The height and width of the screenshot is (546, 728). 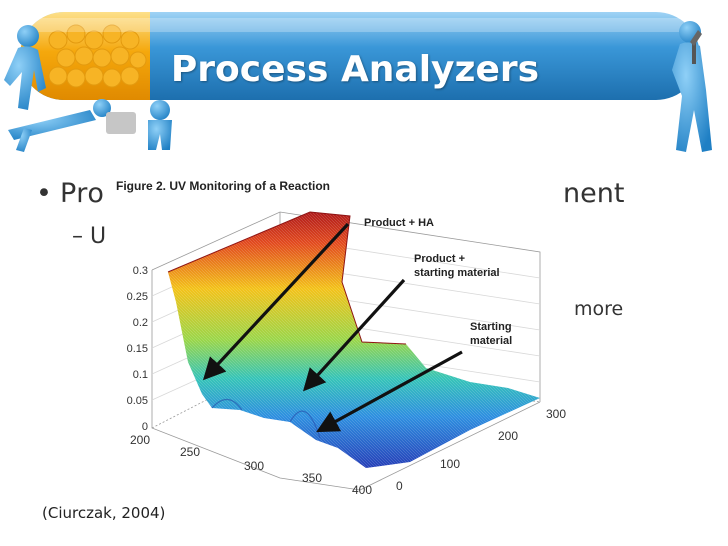 What do you see at coordinates (140, 375) in the screenshot?
I see `z-tick-label: 0.1` at bounding box center [140, 375].